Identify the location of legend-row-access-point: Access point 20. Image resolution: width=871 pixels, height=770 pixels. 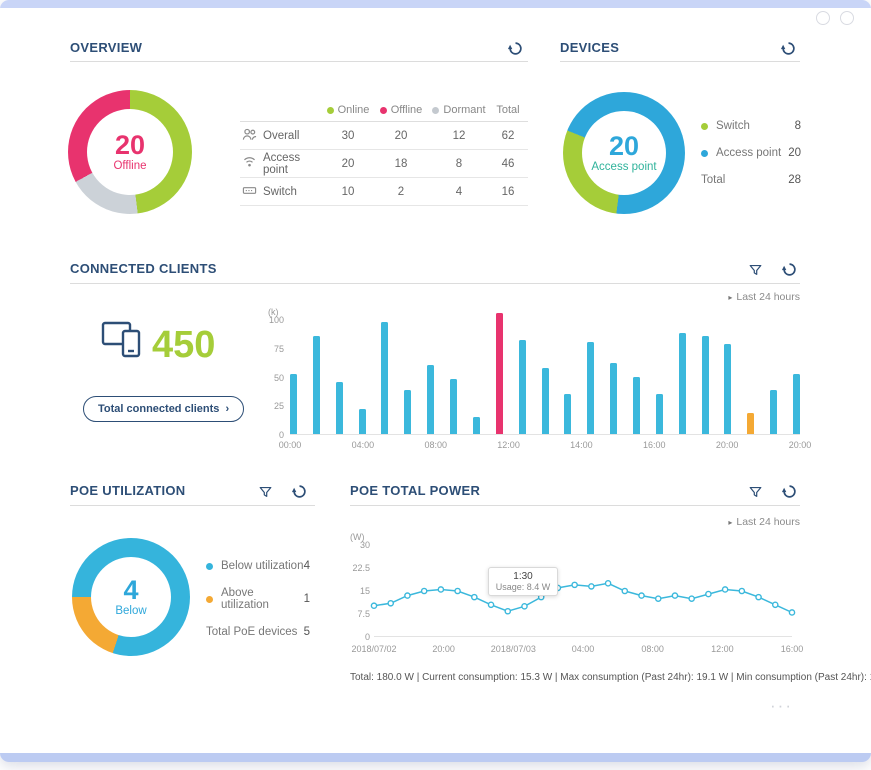
(751, 153).